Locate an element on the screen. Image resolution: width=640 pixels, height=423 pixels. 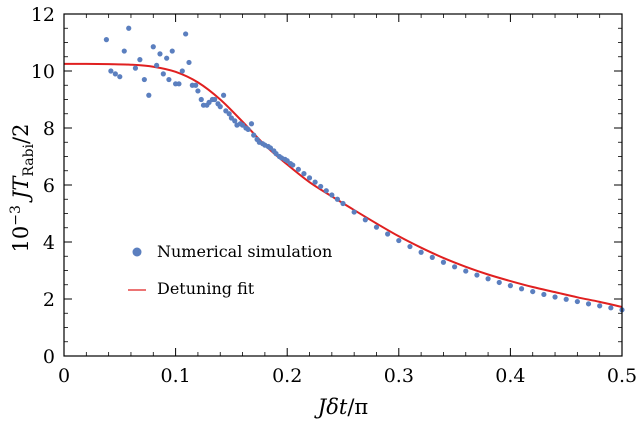
y-tick-label: 6 is located at coordinates (49, 186).